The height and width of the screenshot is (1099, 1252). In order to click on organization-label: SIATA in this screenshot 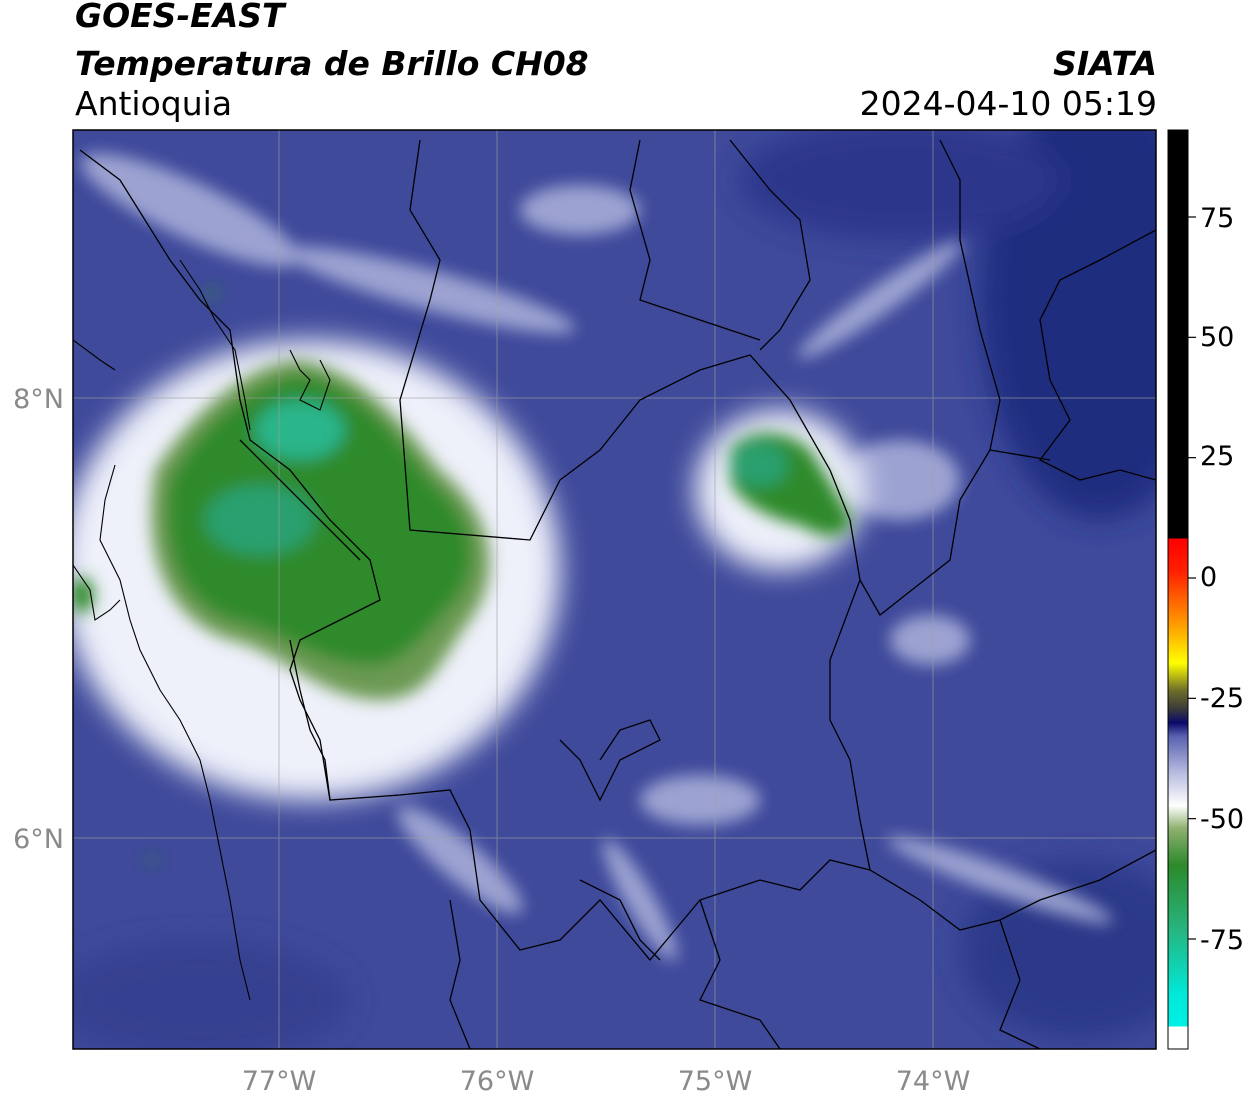, I will do `click(1105, 63)`.